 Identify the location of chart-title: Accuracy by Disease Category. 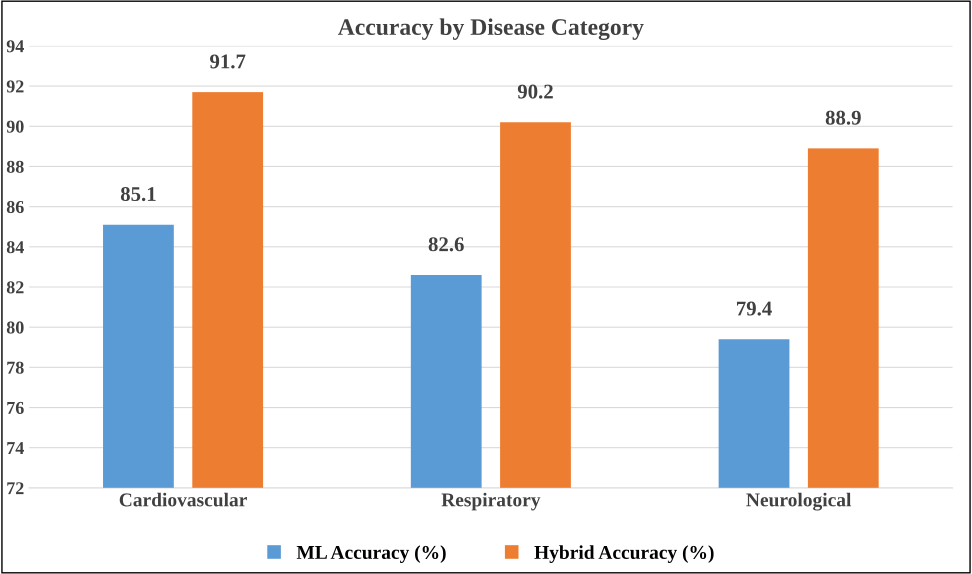
(491, 29).